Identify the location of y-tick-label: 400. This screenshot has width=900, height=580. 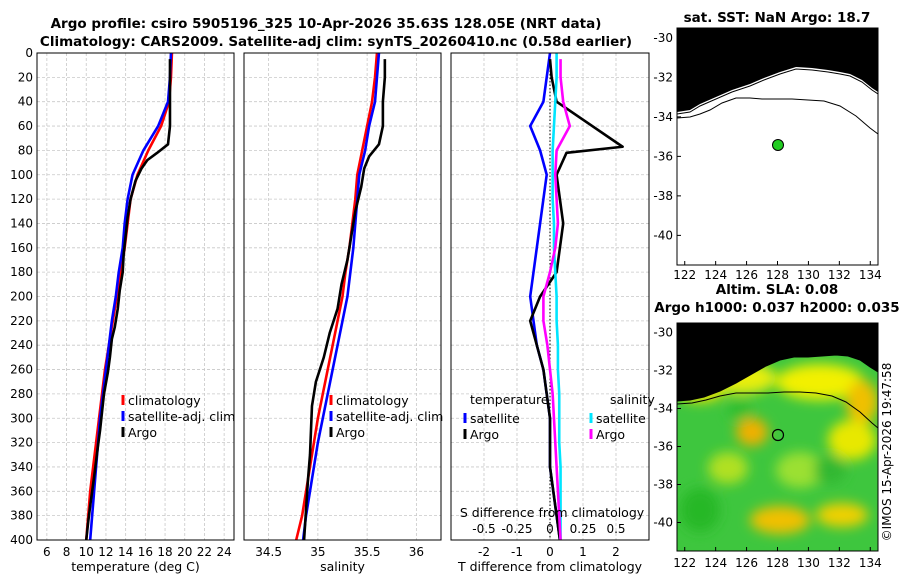
(21, 540).